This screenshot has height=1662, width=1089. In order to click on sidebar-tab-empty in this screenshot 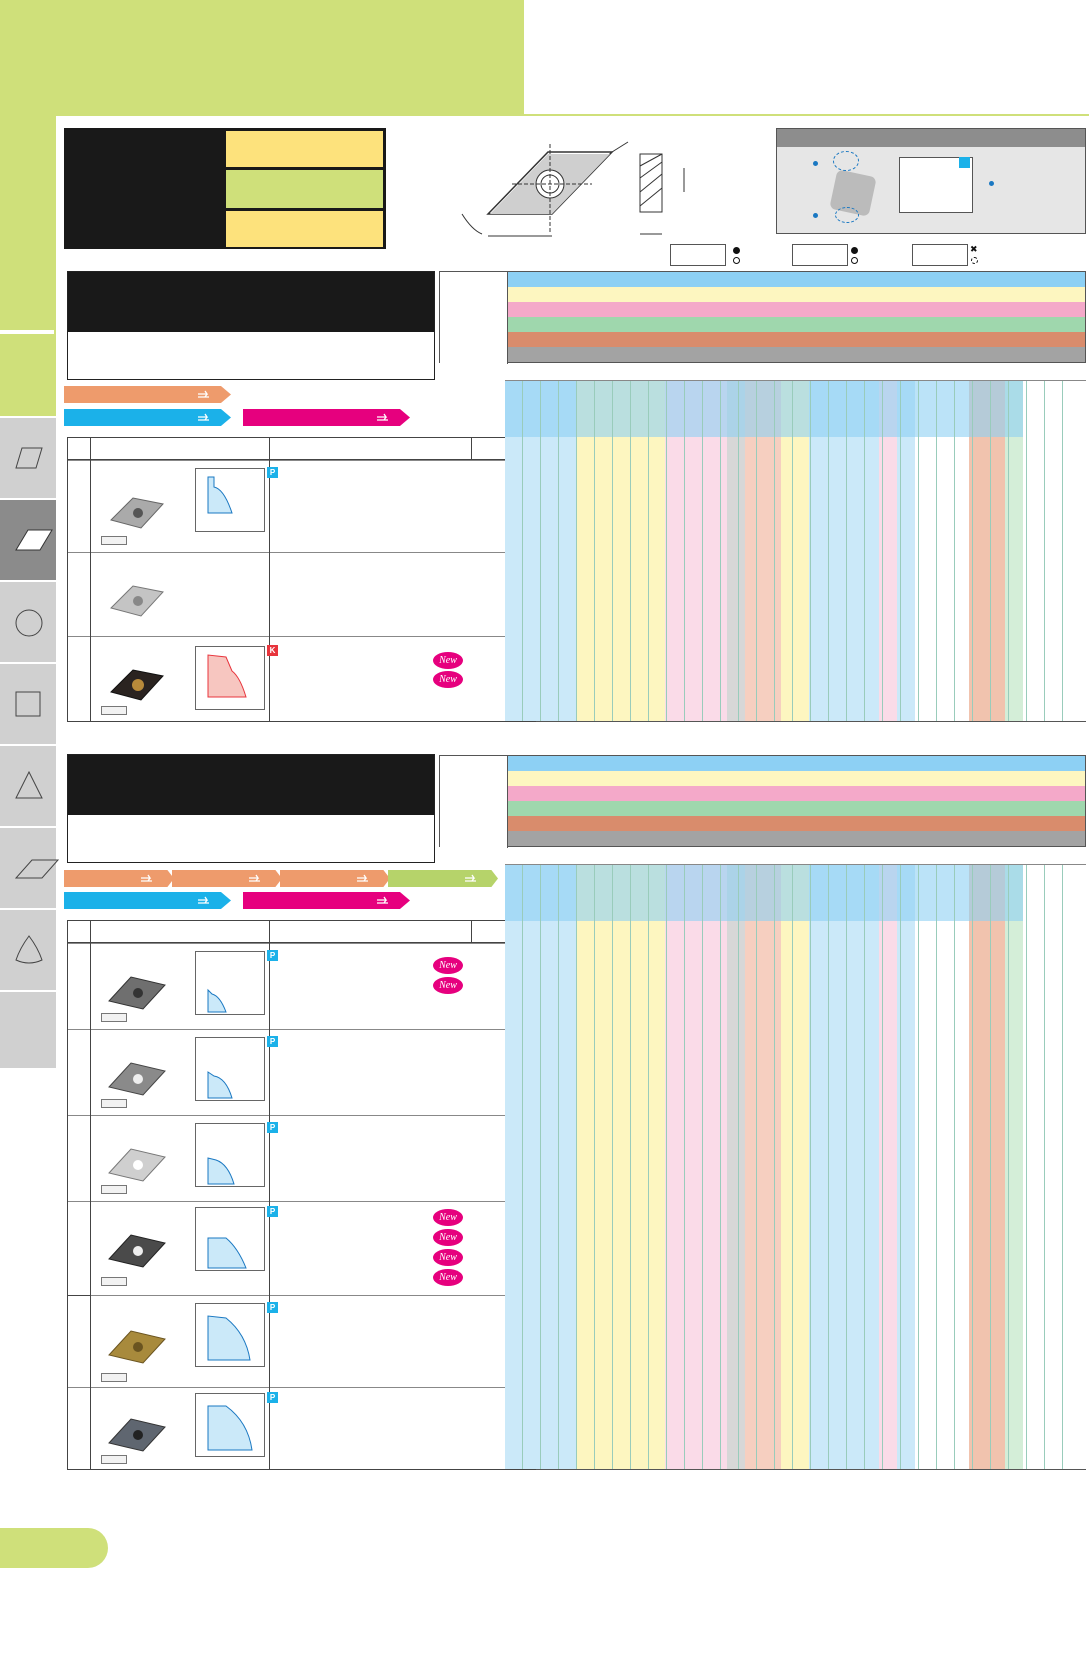, I will do `click(28, 1029)`.